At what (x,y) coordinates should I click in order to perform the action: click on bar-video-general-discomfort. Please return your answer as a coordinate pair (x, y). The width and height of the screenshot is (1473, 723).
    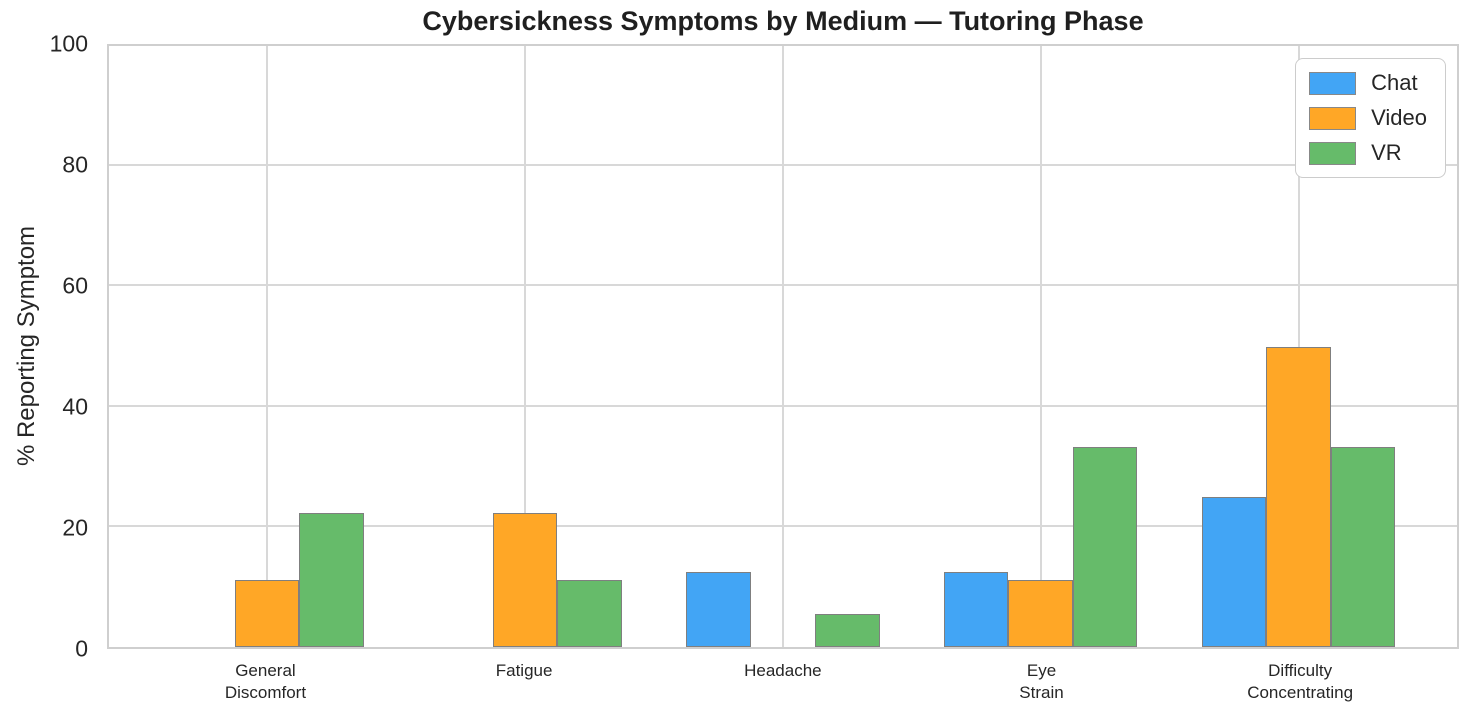
    Looking at the image, I should click on (267, 613).